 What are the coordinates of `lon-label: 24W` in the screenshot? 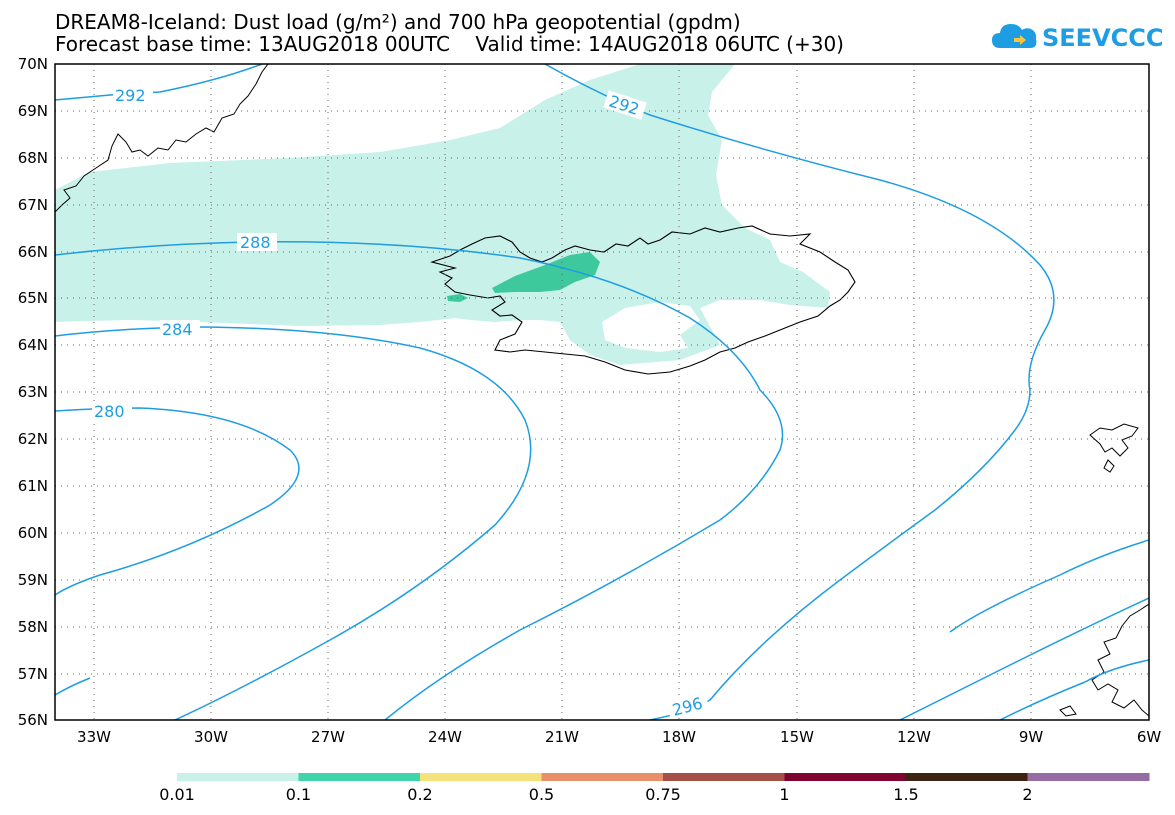 It's located at (445, 737).